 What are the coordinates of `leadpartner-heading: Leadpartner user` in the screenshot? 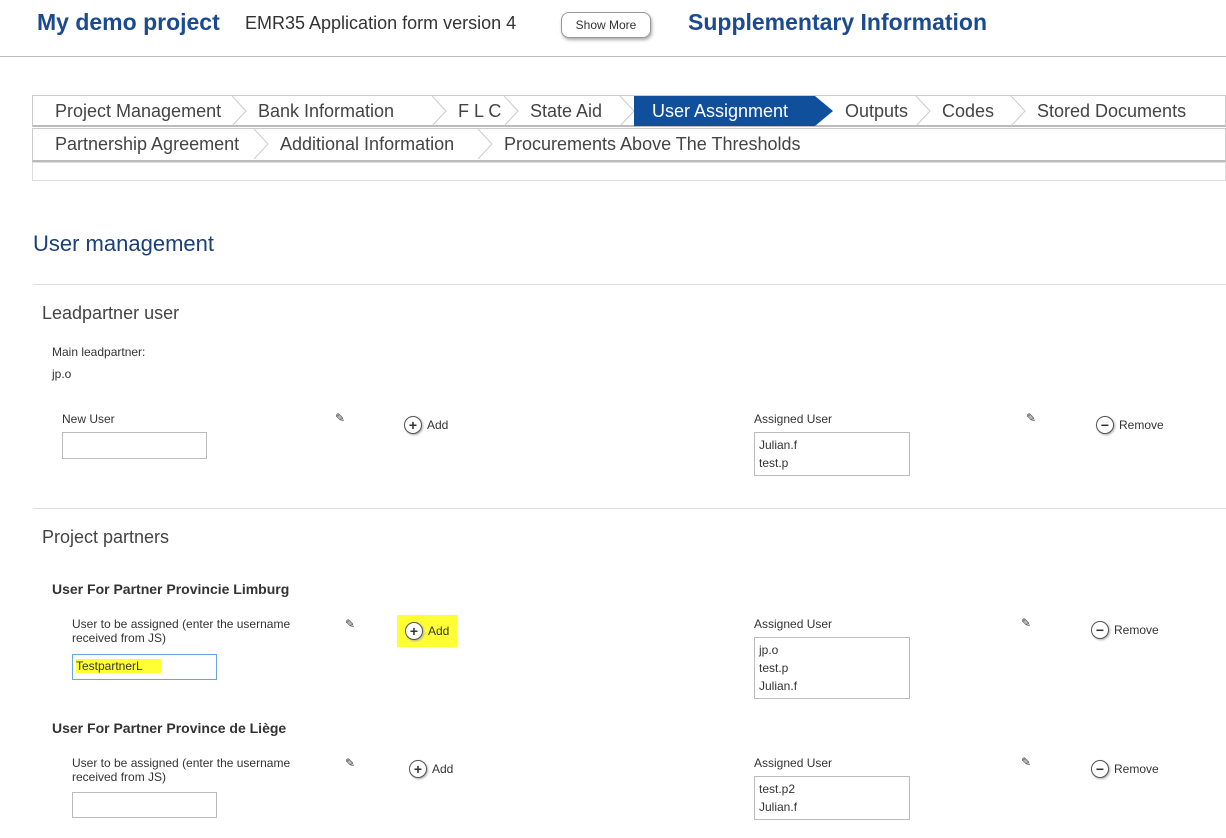 It's located at (111, 313).